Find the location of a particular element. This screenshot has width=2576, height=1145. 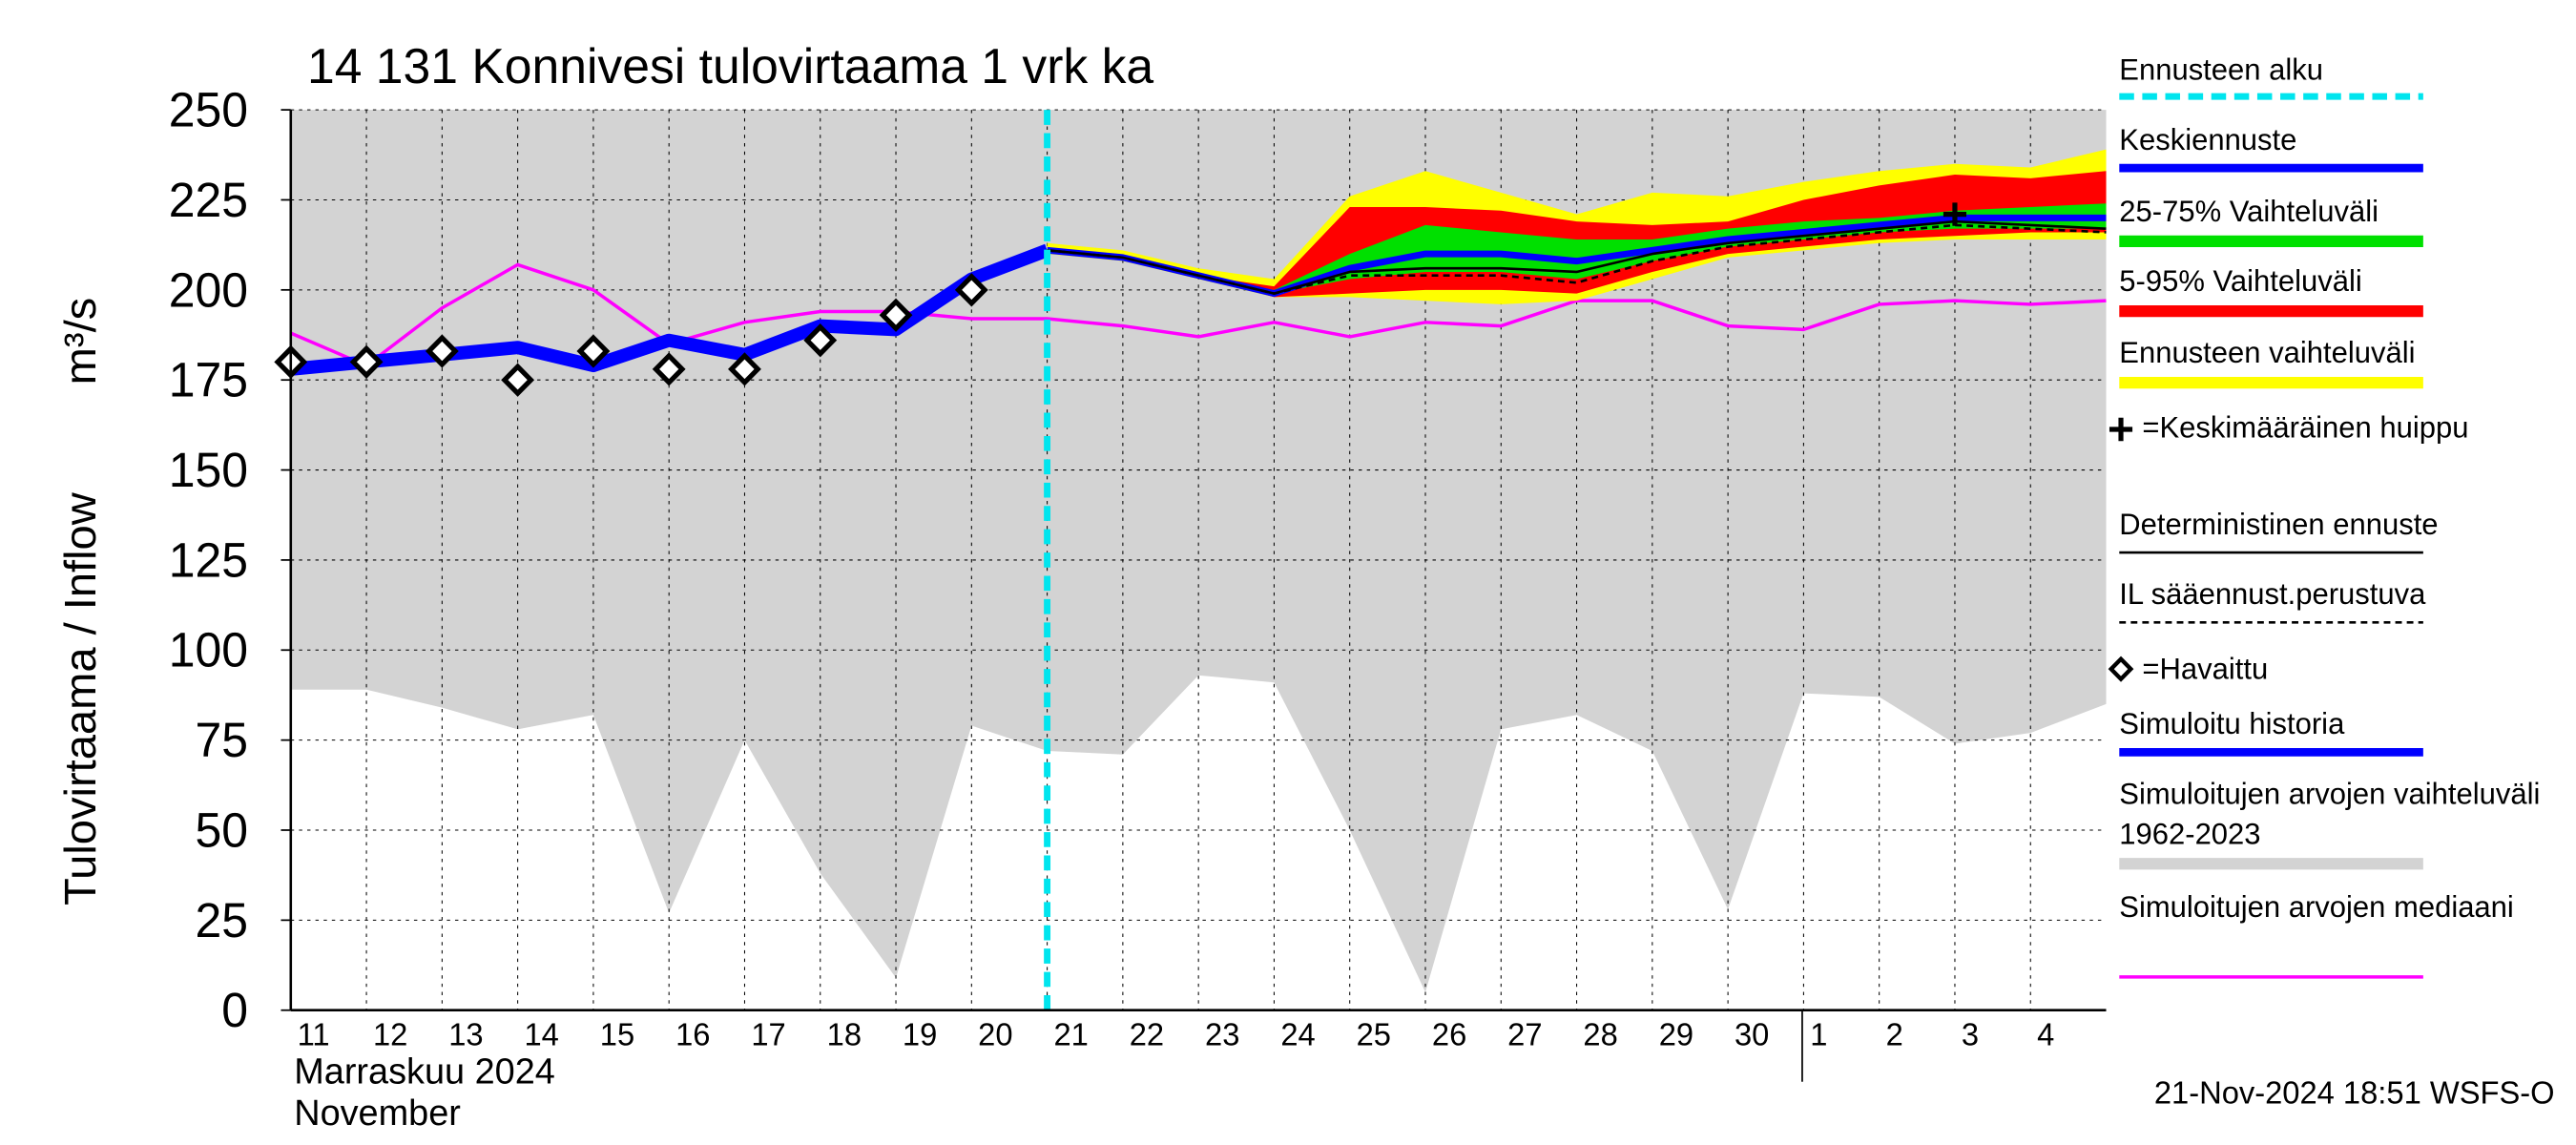

legend-label: 5-95% Vaihteluväli is located at coordinates (2240, 282).